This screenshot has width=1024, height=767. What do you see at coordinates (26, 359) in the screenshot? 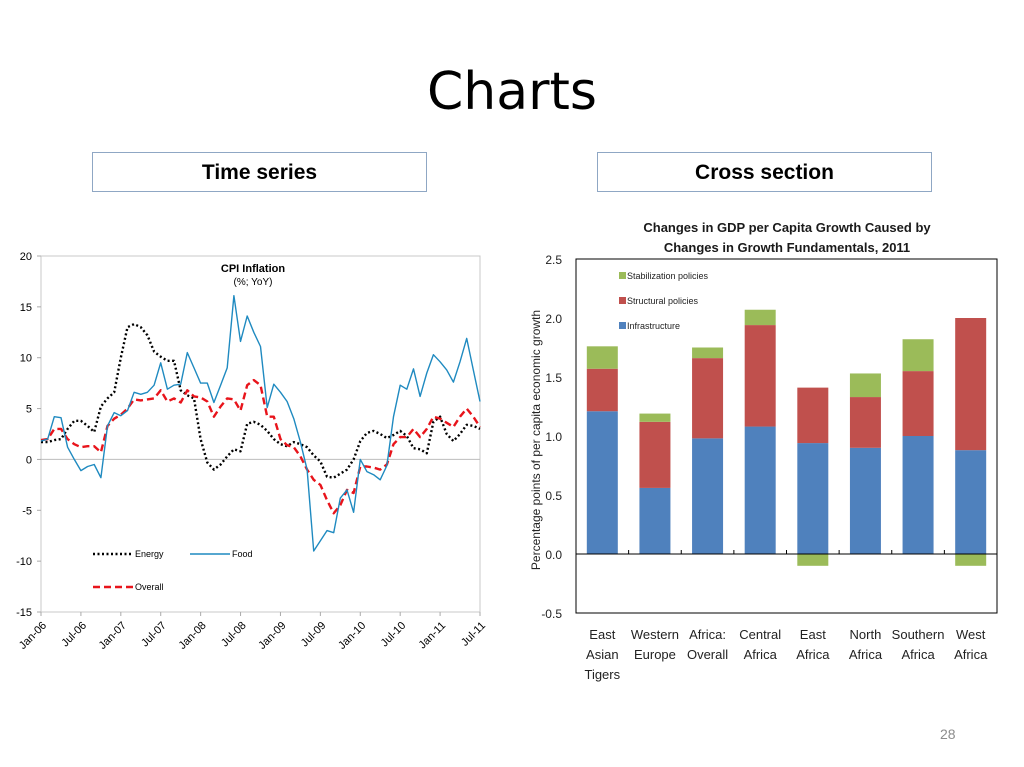
I see `y-tick-label: 10` at bounding box center [26, 359].